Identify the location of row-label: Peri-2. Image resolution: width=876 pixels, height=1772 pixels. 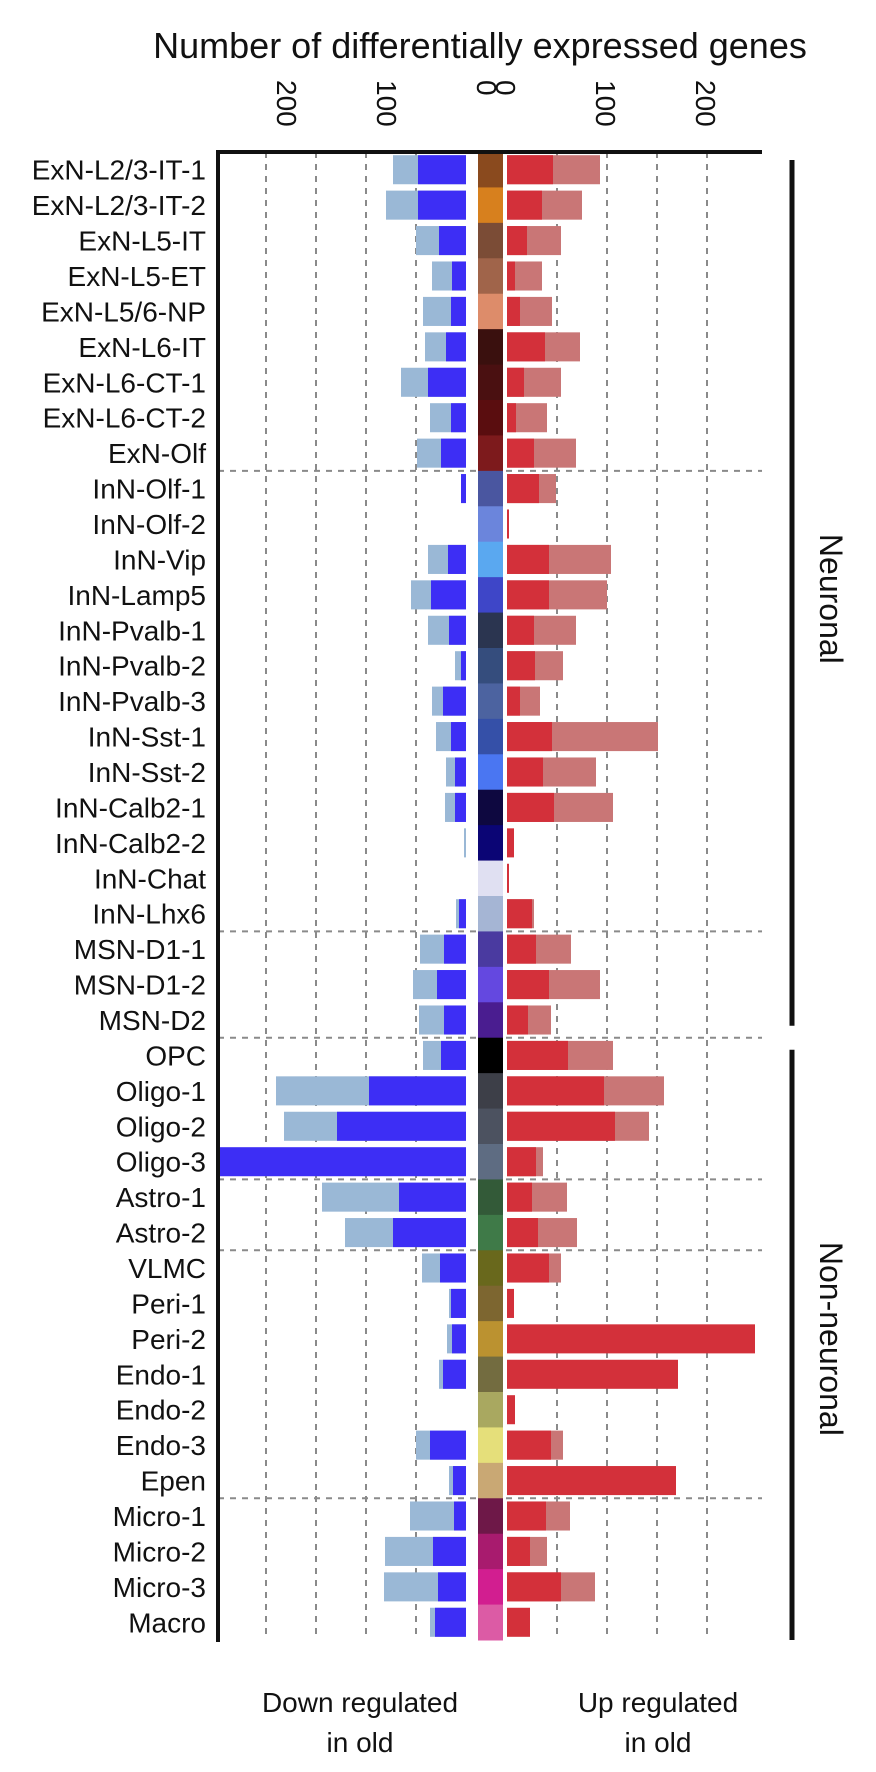
(168, 1339).